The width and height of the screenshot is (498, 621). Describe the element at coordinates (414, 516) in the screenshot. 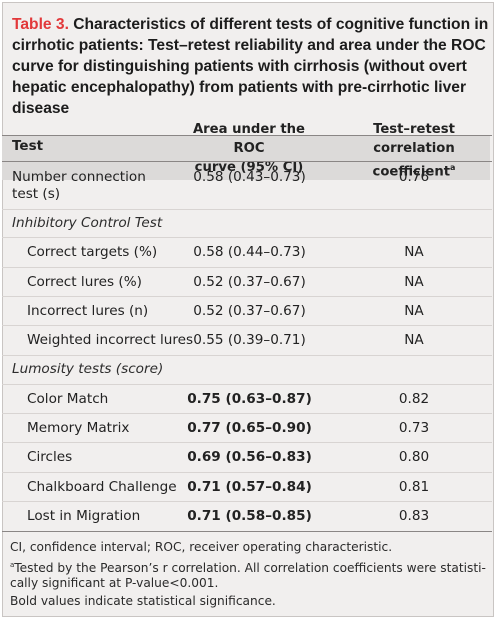

I see `correlation-value: 0.83` at that location.